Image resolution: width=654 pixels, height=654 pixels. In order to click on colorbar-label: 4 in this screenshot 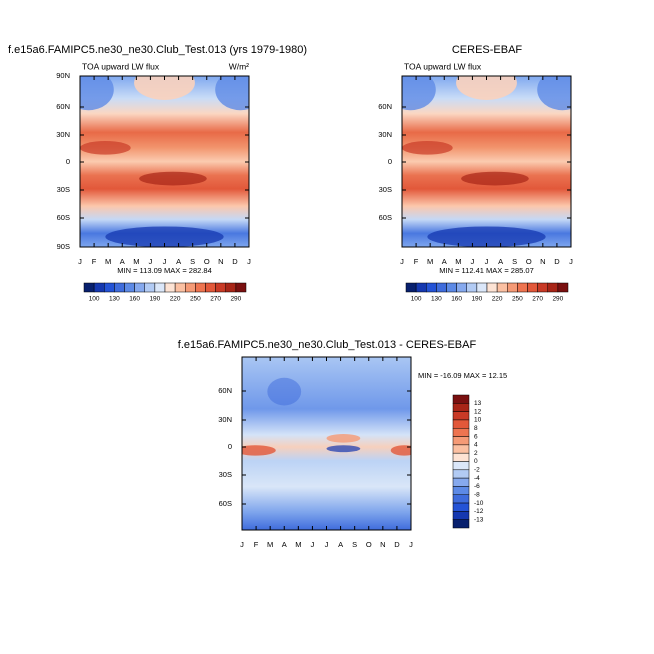, I will do `click(476, 445)`.